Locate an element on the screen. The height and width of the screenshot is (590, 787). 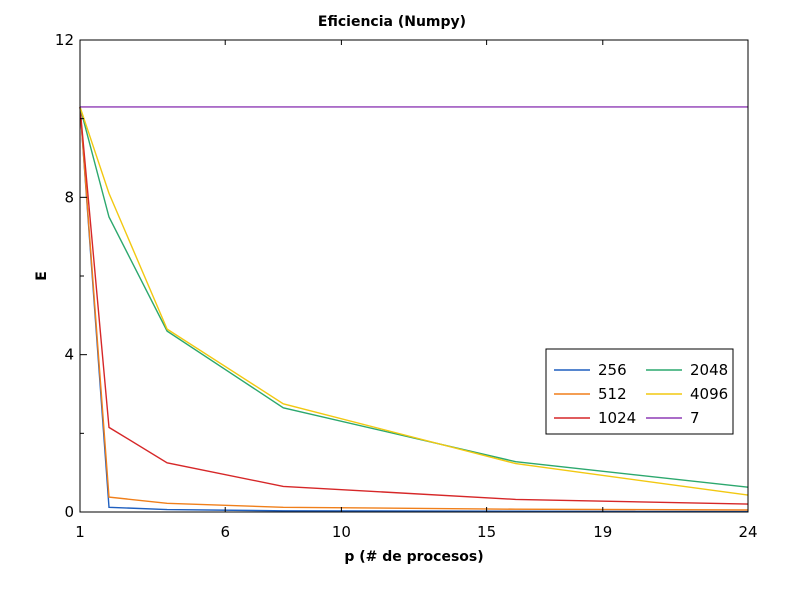
x-tick-label: 15 is located at coordinates (486, 532).